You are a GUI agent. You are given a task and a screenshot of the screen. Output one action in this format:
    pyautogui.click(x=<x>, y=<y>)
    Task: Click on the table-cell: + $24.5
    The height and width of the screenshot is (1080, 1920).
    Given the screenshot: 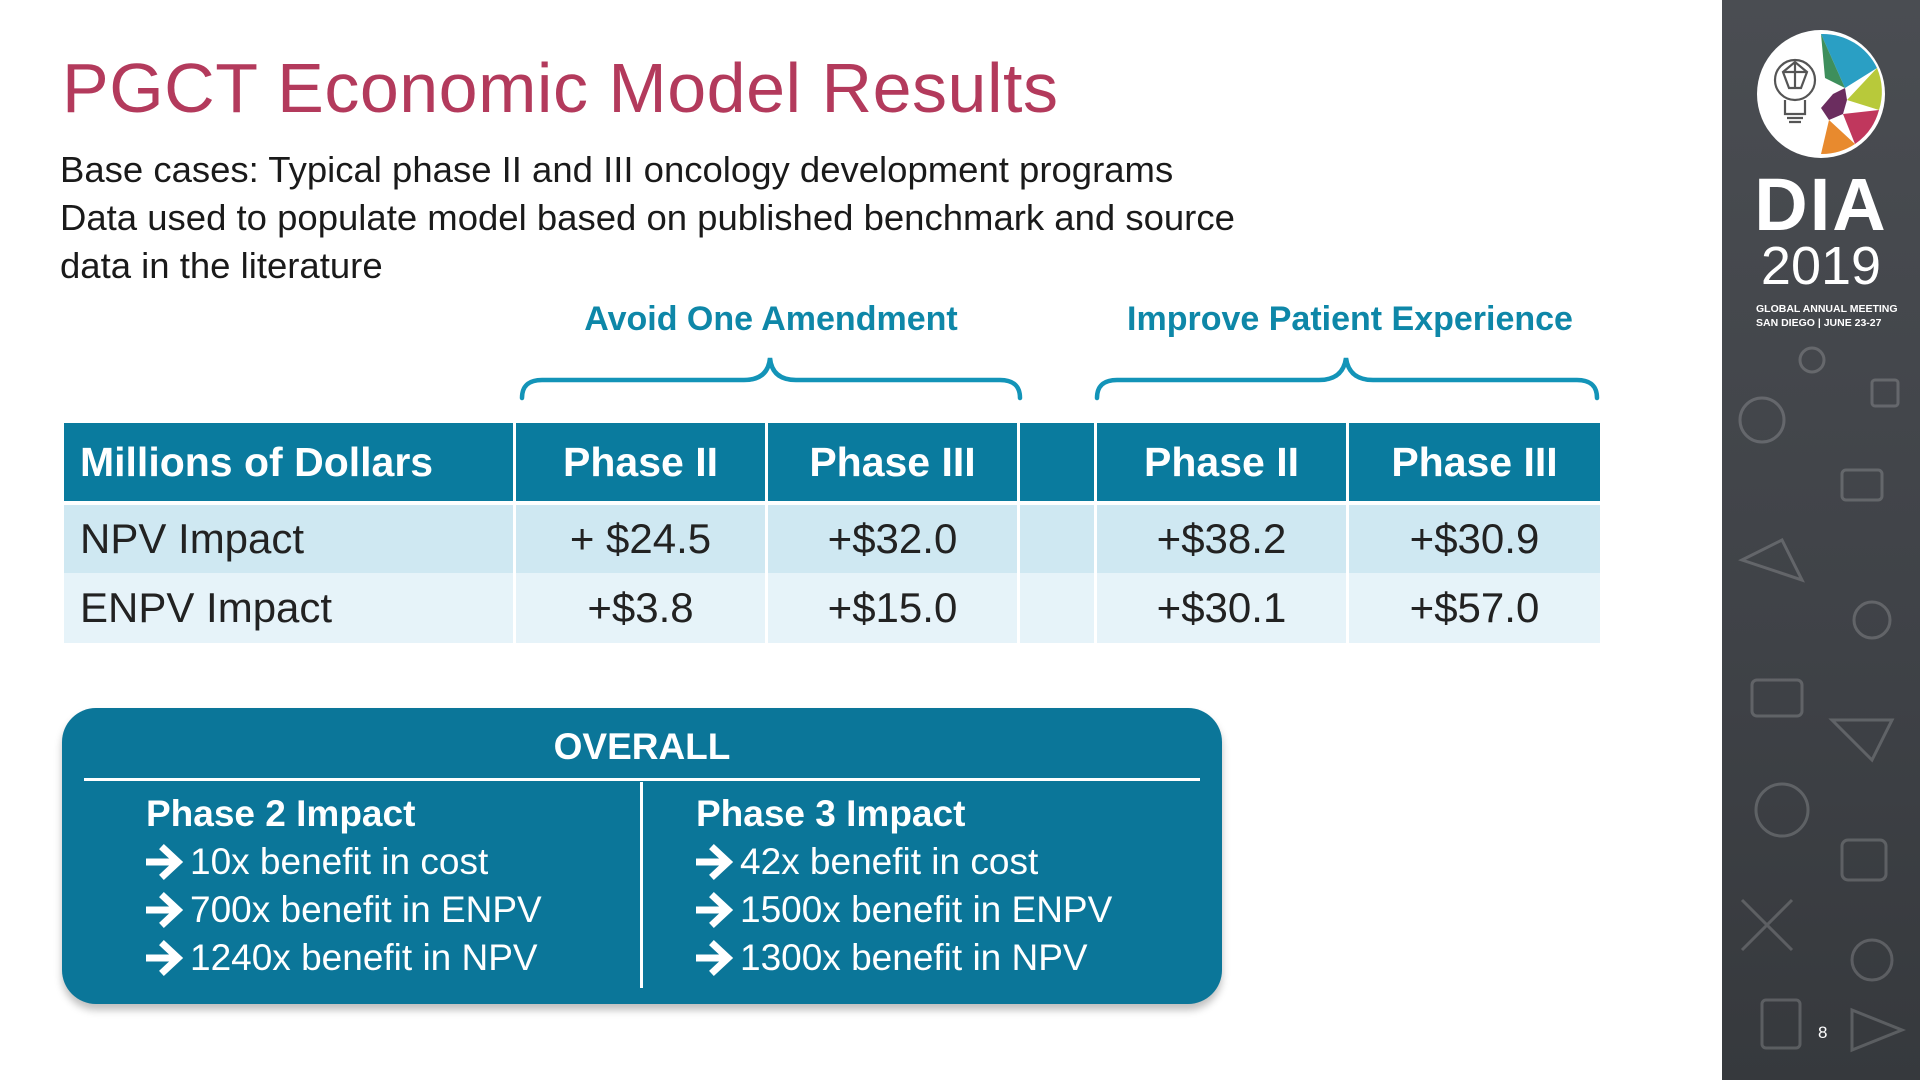 What is the action you would take?
    pyautogui.click(x=642, y=539)
    